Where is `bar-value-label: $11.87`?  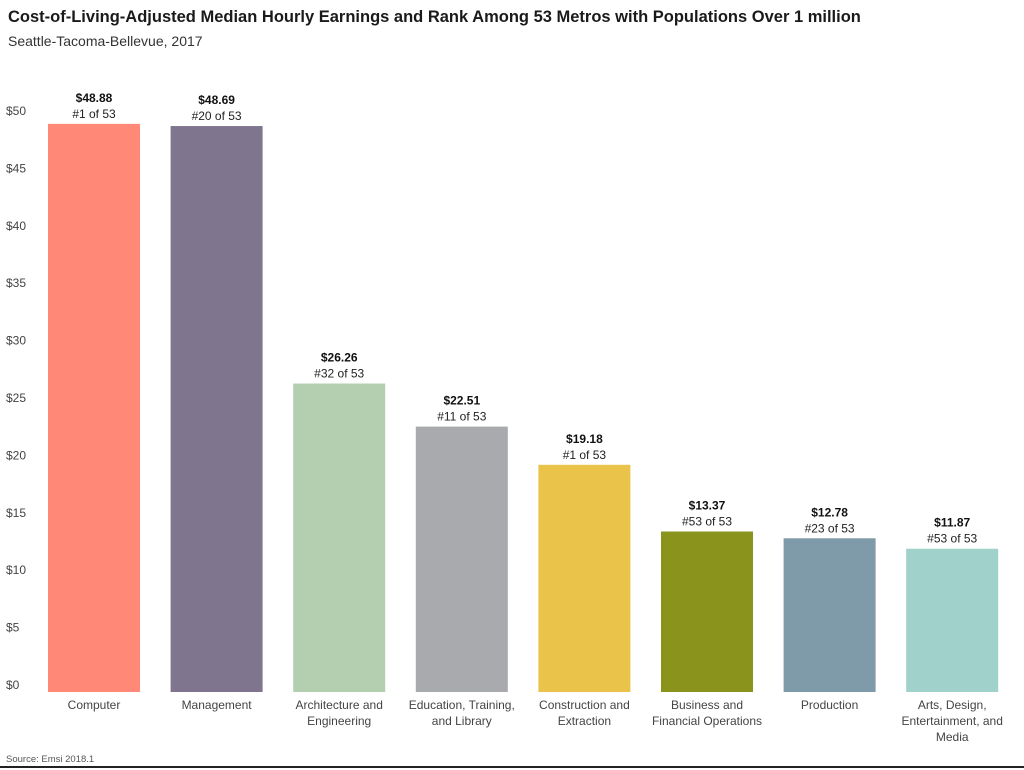 bar-value-label: $11.87 is located at coordinates (952, 523).